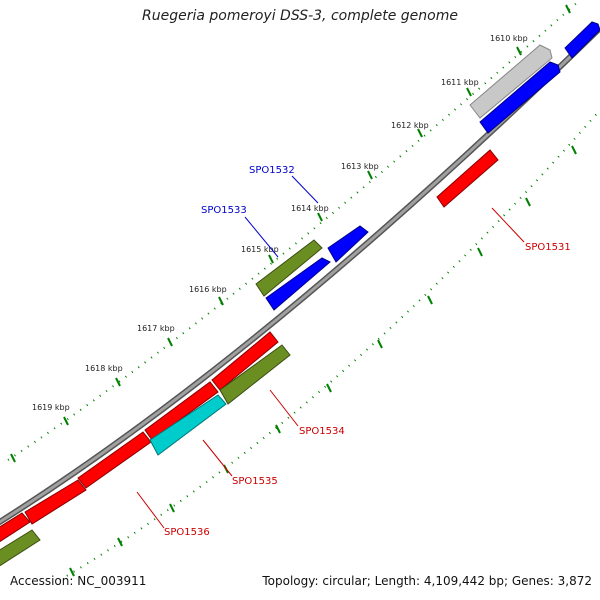  Describe the element at coordinates (348, 244) in the screenshot. I see `gene-spo1532` at that location.